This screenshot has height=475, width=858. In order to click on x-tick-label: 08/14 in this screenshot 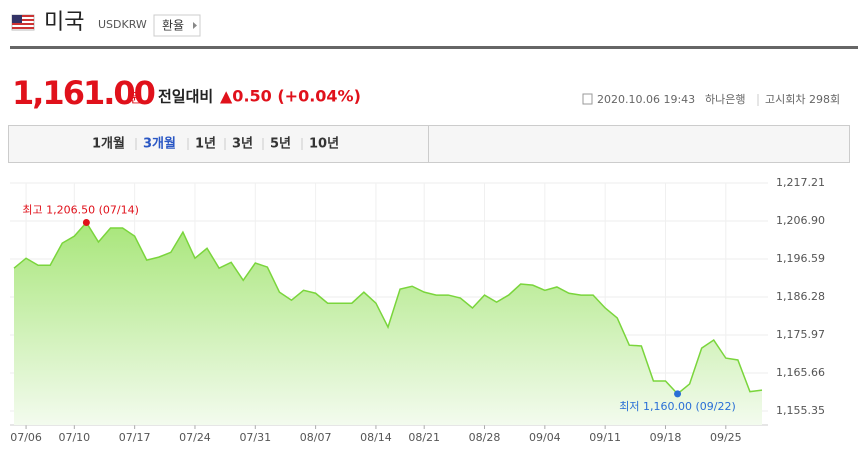, I will do `click(376, 437)`.